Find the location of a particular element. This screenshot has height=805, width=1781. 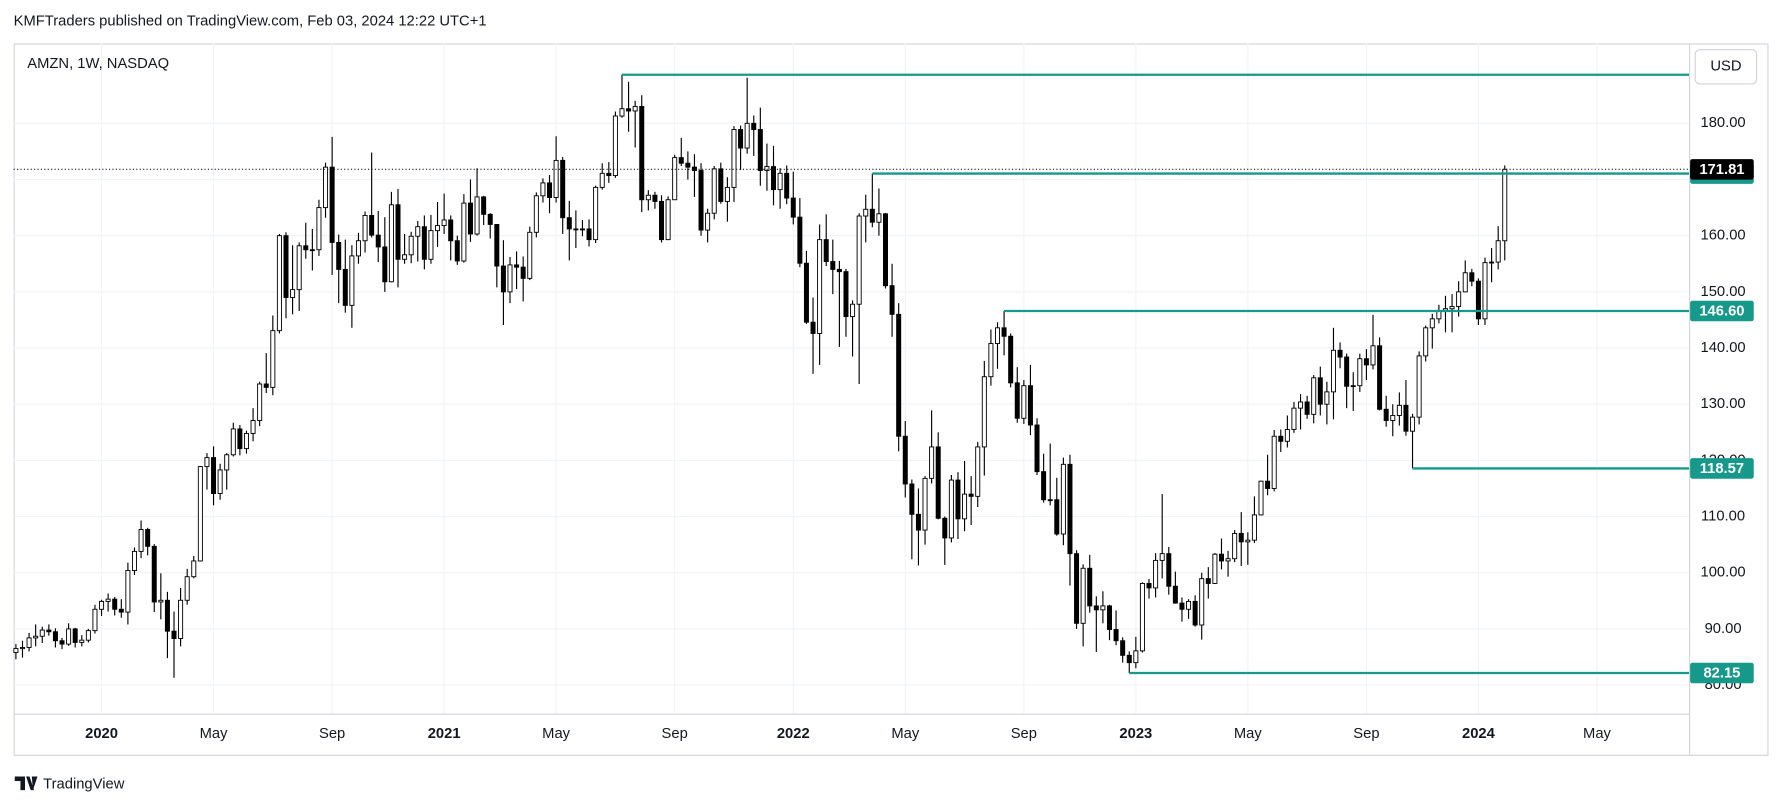

x-tick-label: Sep is located at coordinates (1024, 734).